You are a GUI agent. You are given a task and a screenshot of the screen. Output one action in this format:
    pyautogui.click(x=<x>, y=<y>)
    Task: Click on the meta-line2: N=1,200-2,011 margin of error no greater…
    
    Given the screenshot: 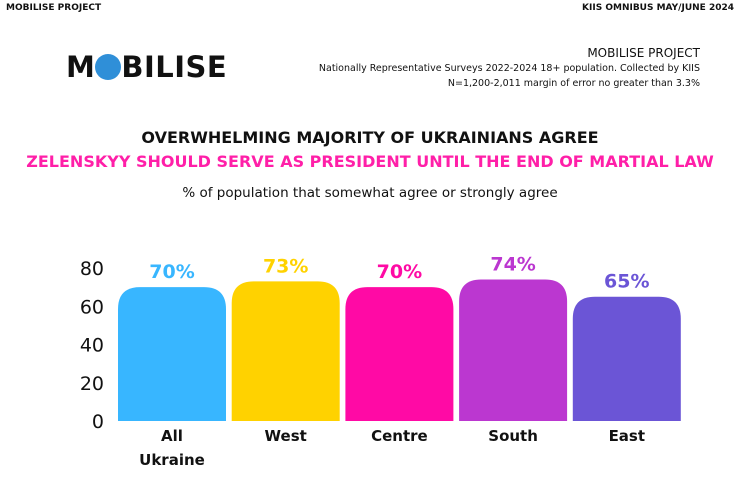 What is the action you would take?
    pyautogui.click(x=573, y=83)
    